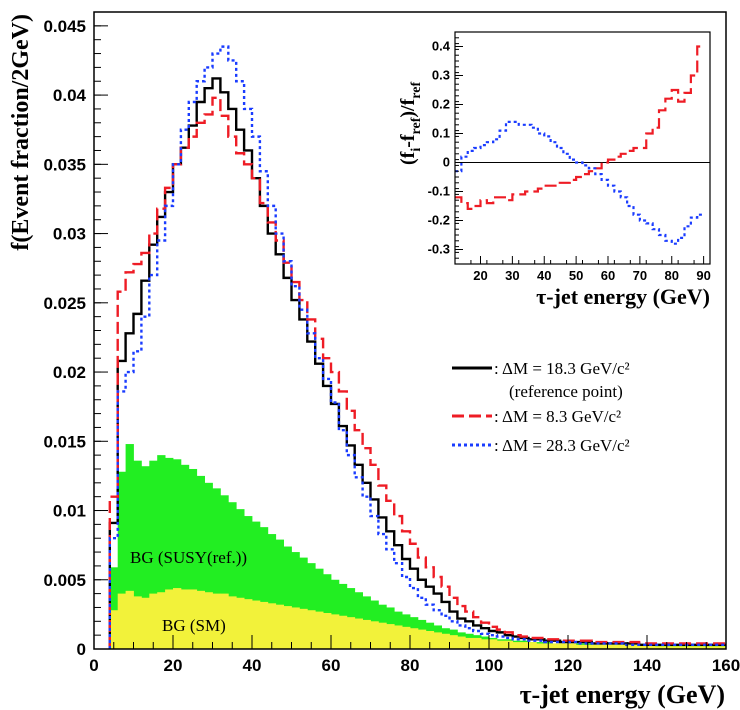 The width and height of the screenshot is (740, 710). I want to click on y-tick-label-4: 0.02, so click(69, 372).